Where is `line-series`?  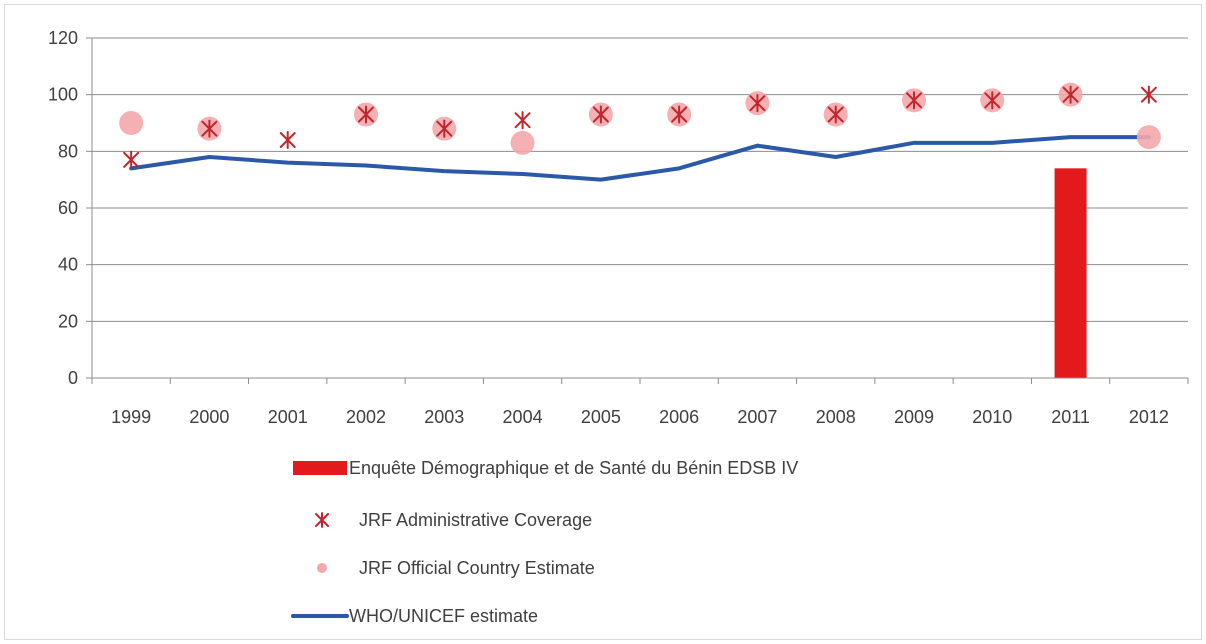
line-series is located at coordinates (640, 158).